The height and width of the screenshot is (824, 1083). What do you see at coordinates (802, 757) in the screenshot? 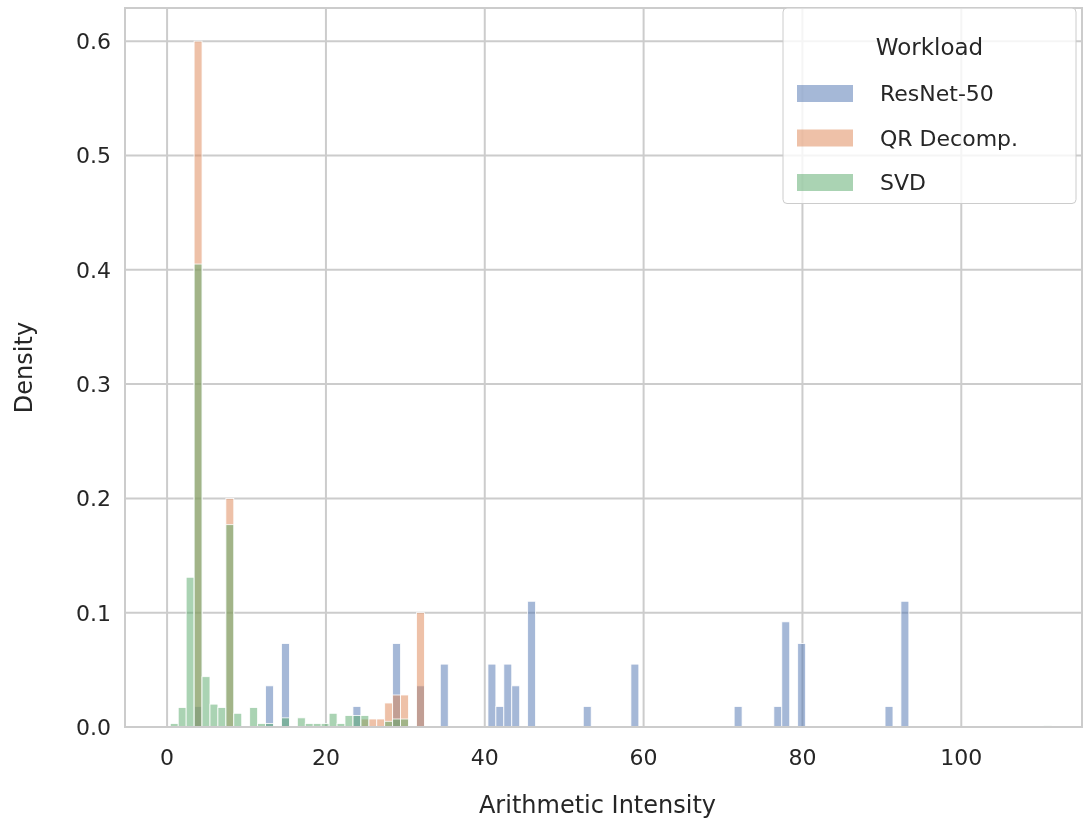
I see `x-tick-label: 80` at bounding box center [802, 757].